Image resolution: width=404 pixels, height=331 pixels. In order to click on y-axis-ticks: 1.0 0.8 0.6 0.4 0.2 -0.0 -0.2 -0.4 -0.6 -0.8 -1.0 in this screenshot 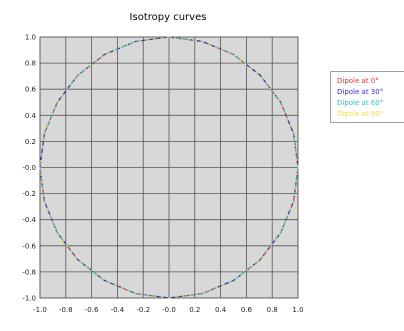, I will do `click(29, 168)`.